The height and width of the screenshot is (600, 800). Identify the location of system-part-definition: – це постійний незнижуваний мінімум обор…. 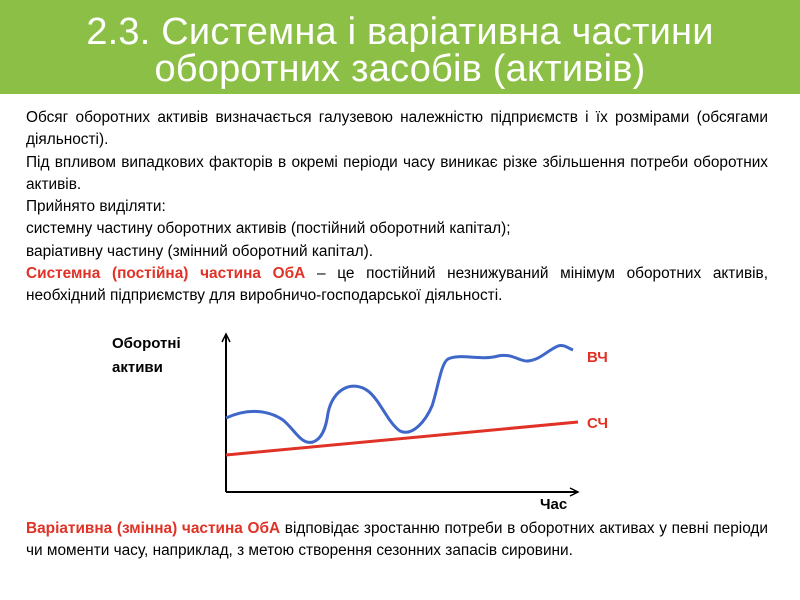
(397, 285).